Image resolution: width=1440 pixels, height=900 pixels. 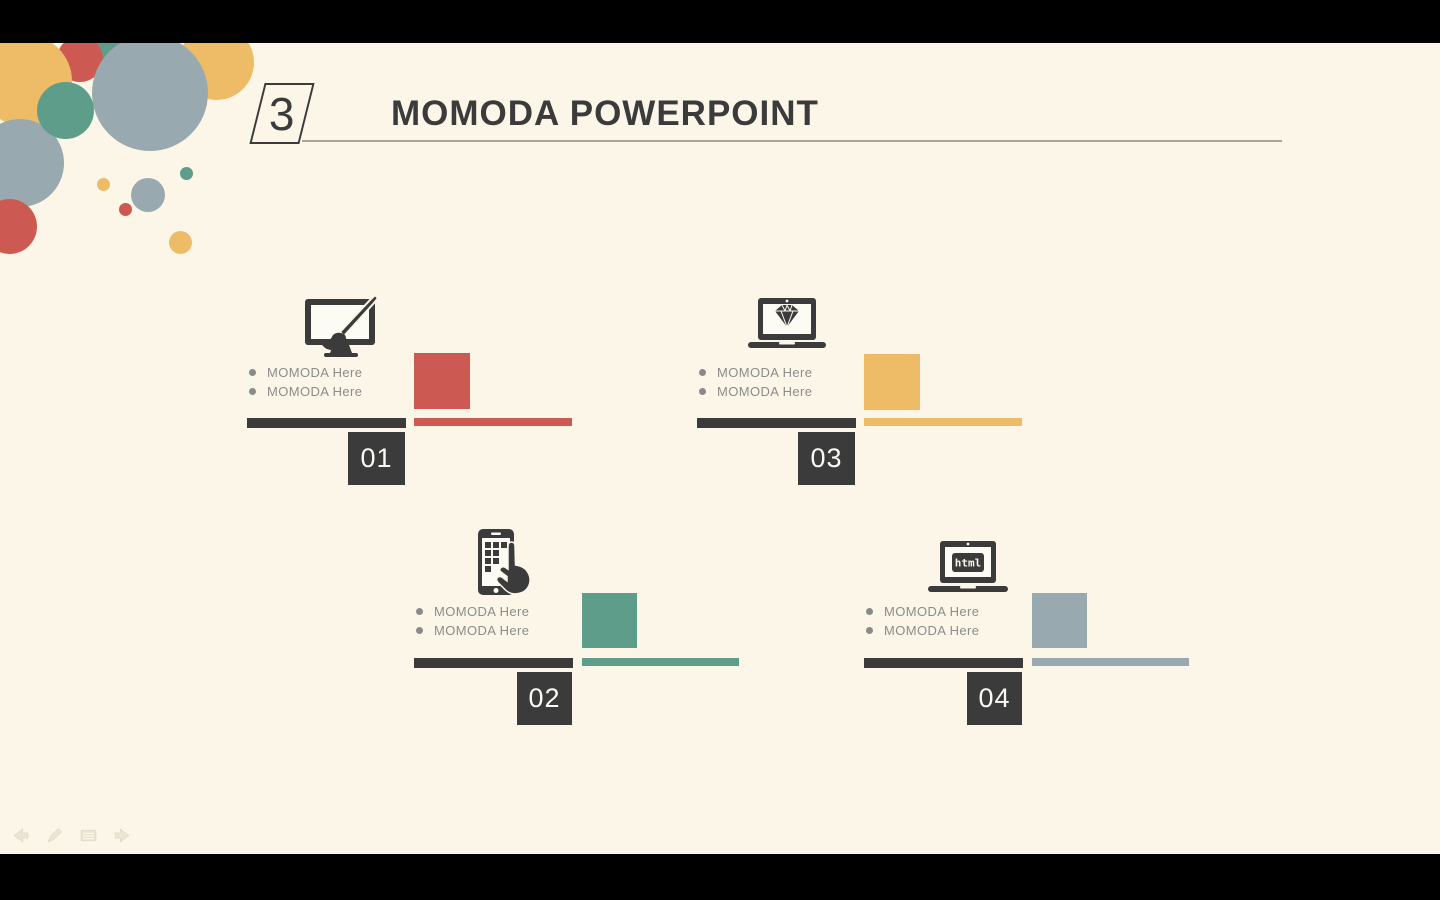 I want to click on feature-item-01: MOMODA Here MOMODA Here 01, so click(x=412, y=391).